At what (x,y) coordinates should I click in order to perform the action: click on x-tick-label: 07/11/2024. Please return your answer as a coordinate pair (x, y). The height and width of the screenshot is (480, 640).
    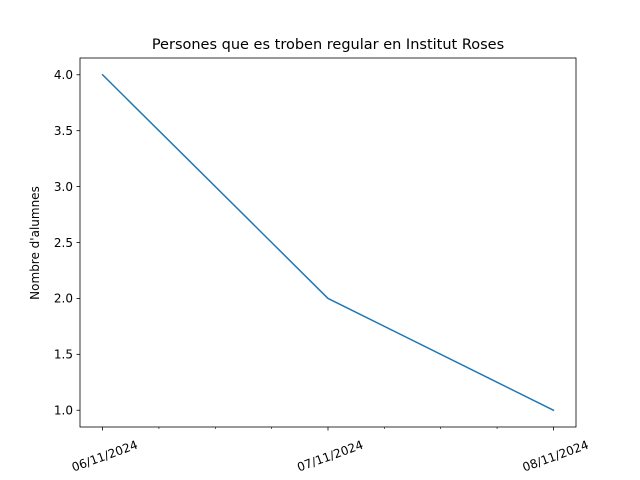
    Looking at the image, I should click on (330, 456).